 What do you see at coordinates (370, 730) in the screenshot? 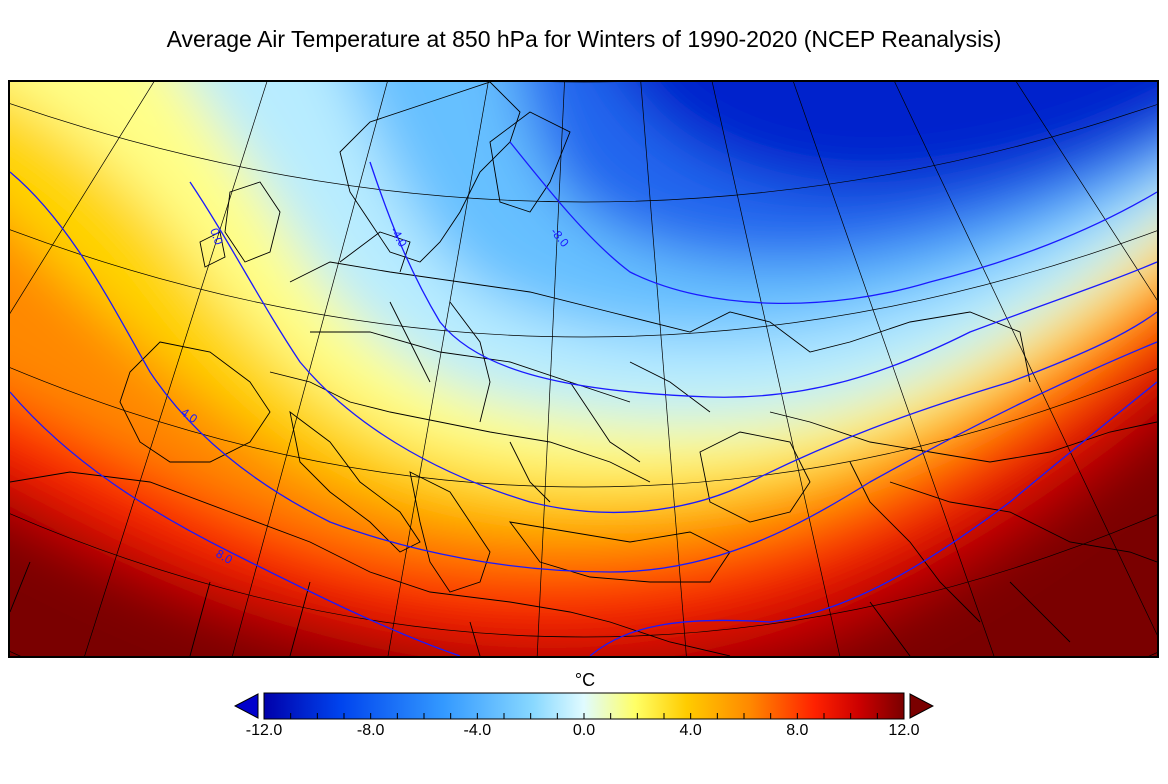
I see `colorbar-tick-label: -8.0` at bounding box center [370, 730].